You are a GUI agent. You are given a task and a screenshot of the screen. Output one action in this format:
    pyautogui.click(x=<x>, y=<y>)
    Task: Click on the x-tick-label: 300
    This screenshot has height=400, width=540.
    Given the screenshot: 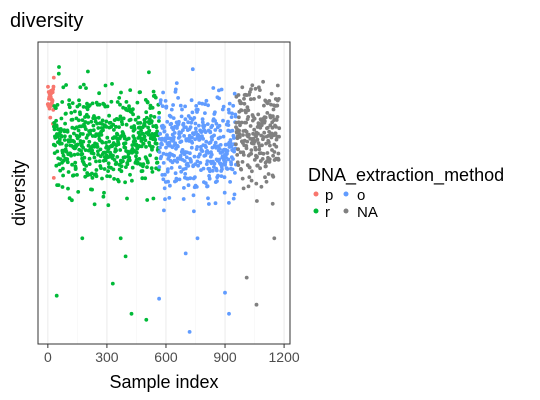 What is the action you would take?
    pyautogui.click(x=107, y=357)
    